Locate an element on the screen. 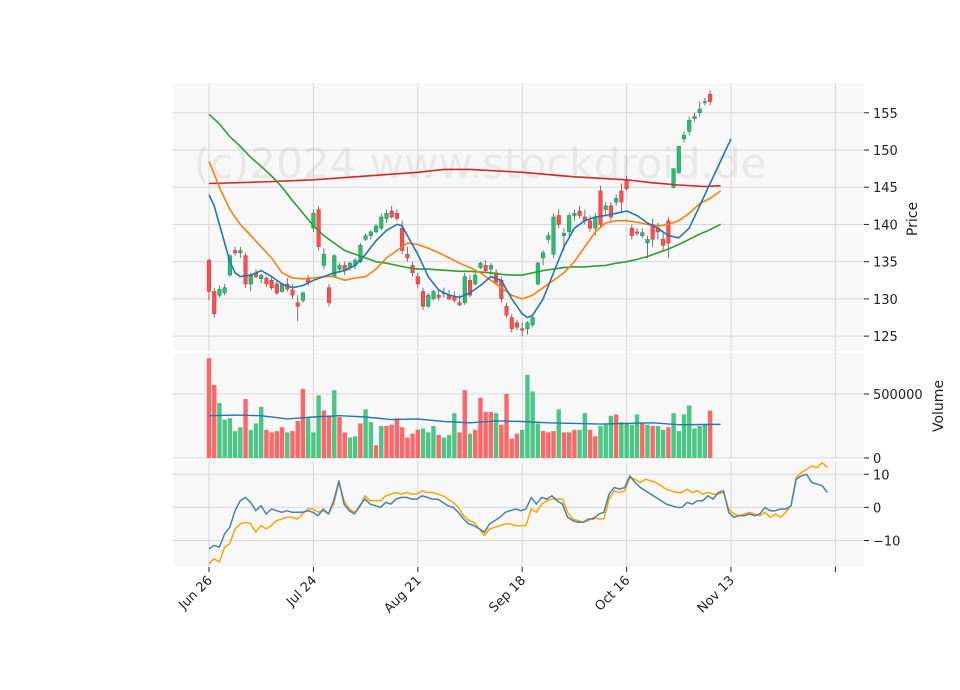 This screenshot has height=690, width=960. price-tick-label: 155 is located at coordinates (885, 114).